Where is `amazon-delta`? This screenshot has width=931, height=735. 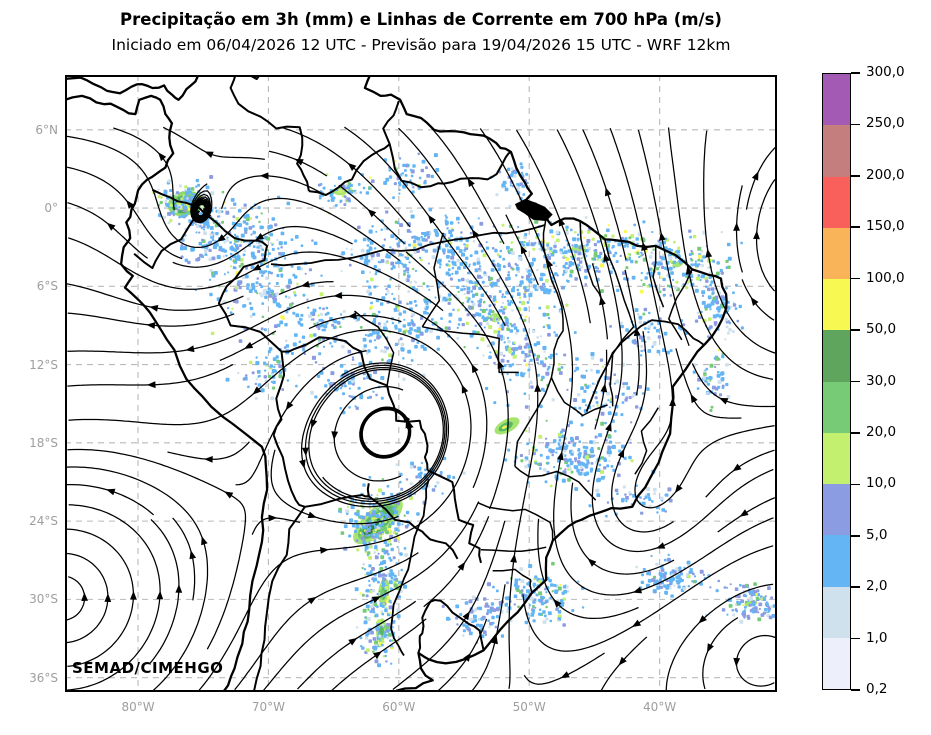
amazon-delta is located at coordinates (533, 210).